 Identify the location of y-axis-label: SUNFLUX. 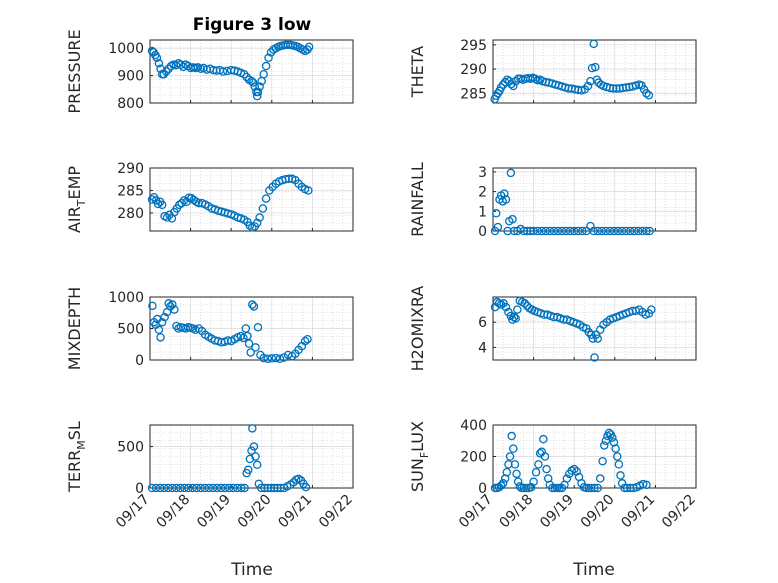
(419, 456).